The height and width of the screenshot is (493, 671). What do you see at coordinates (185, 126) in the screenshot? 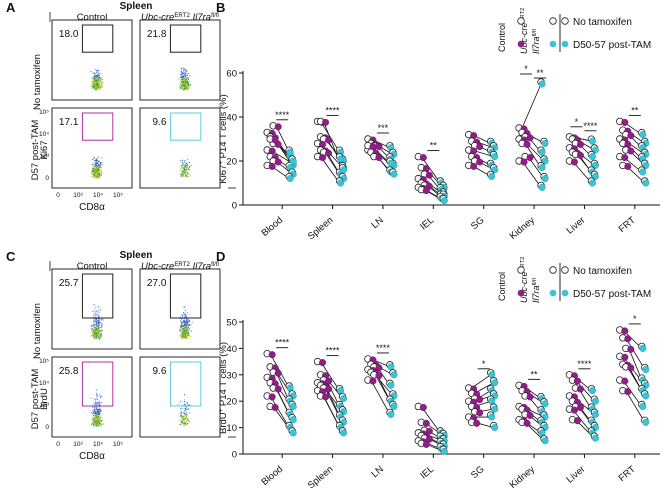
I see `gate-box` at bounding box center [185, 126].